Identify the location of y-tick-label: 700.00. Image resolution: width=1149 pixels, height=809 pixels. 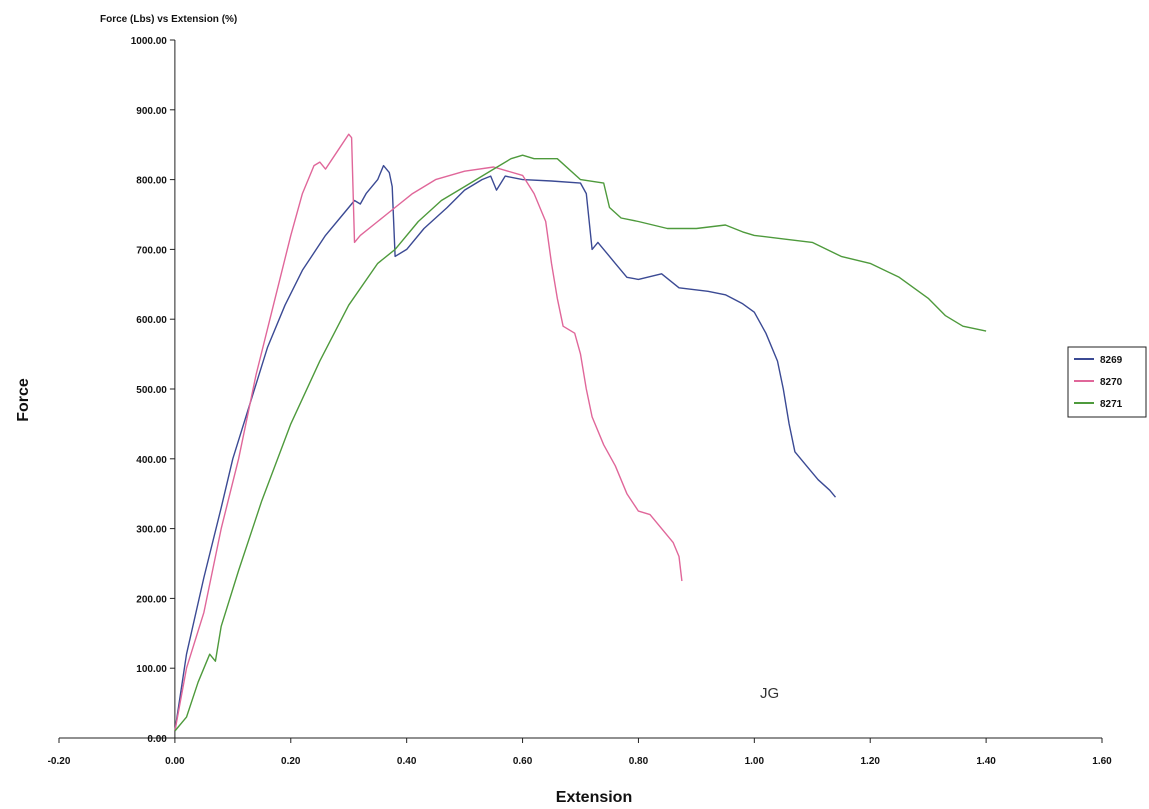
(151, 250).